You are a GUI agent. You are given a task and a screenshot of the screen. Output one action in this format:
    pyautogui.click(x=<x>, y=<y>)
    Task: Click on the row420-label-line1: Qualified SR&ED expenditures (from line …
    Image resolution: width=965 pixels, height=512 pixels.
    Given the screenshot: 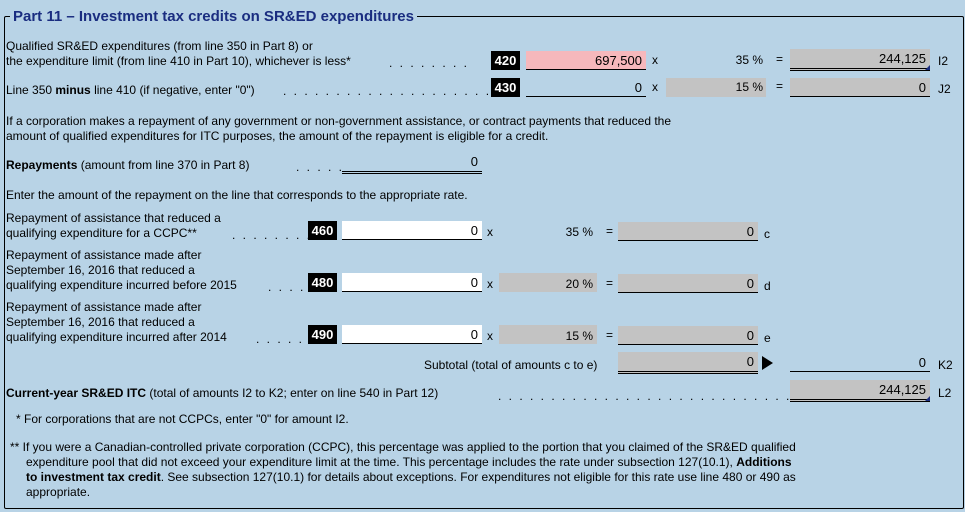 What is the action you would take?
    pyautogui.click(x=159, y=46)
    